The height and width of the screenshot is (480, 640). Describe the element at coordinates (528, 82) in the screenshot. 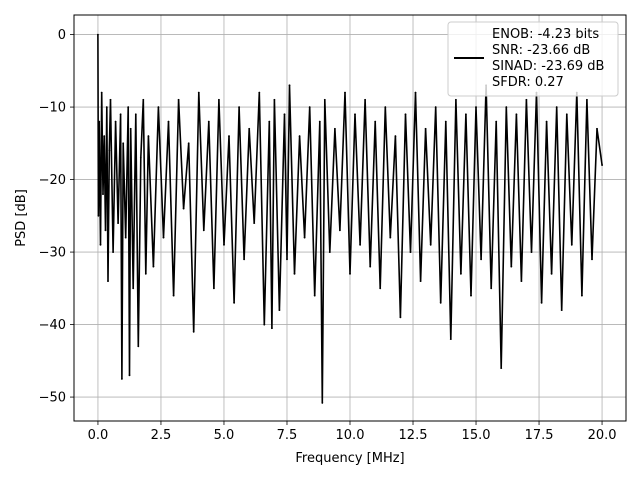

I see `legend-text-sfdr: SFDR: 0.27` at that location.